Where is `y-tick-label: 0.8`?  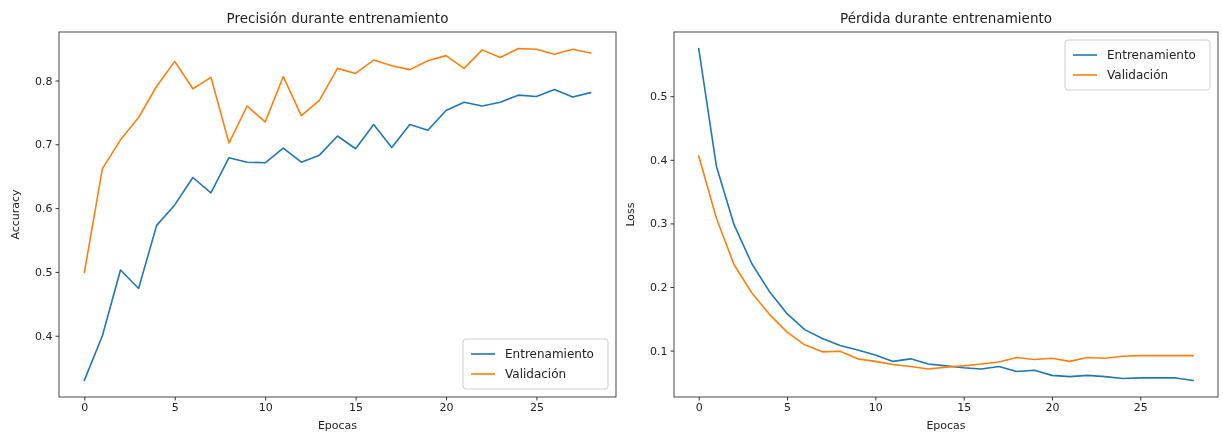 y-tick-label: 0.8 is located at coordinates (44, 81).